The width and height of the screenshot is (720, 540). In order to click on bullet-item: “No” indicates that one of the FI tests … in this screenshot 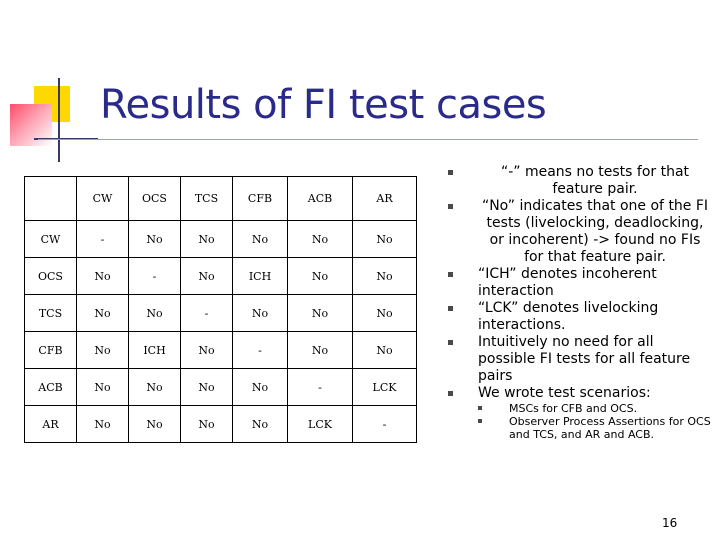, I will do `click(580, 232)`.